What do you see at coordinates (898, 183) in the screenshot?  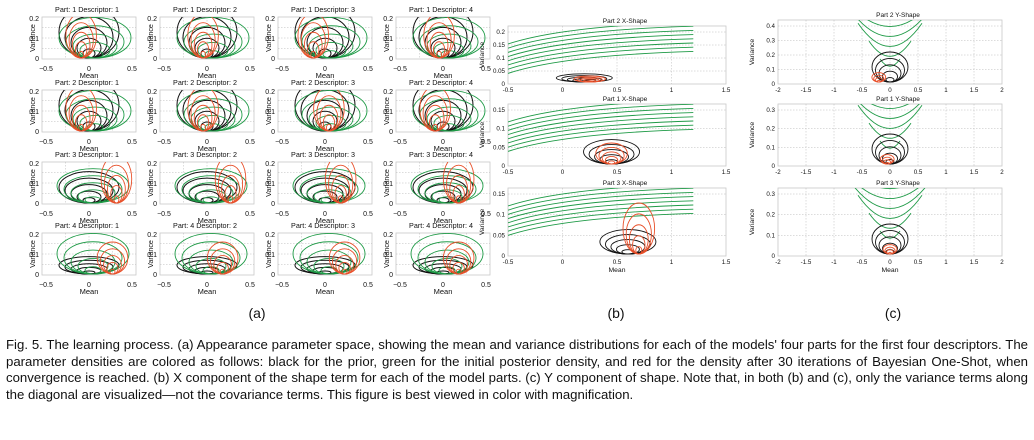 I see `subplot-title: Part 3 Y-Shape` at bounding box center [898, 183].